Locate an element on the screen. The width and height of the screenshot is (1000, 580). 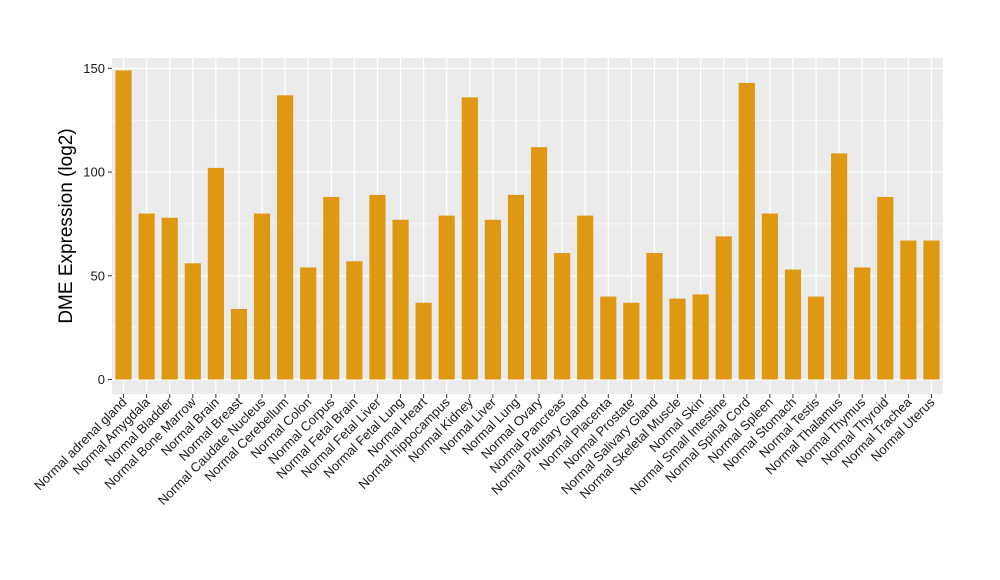
y-tick-label: 0 is located at coordinates (101, 379).